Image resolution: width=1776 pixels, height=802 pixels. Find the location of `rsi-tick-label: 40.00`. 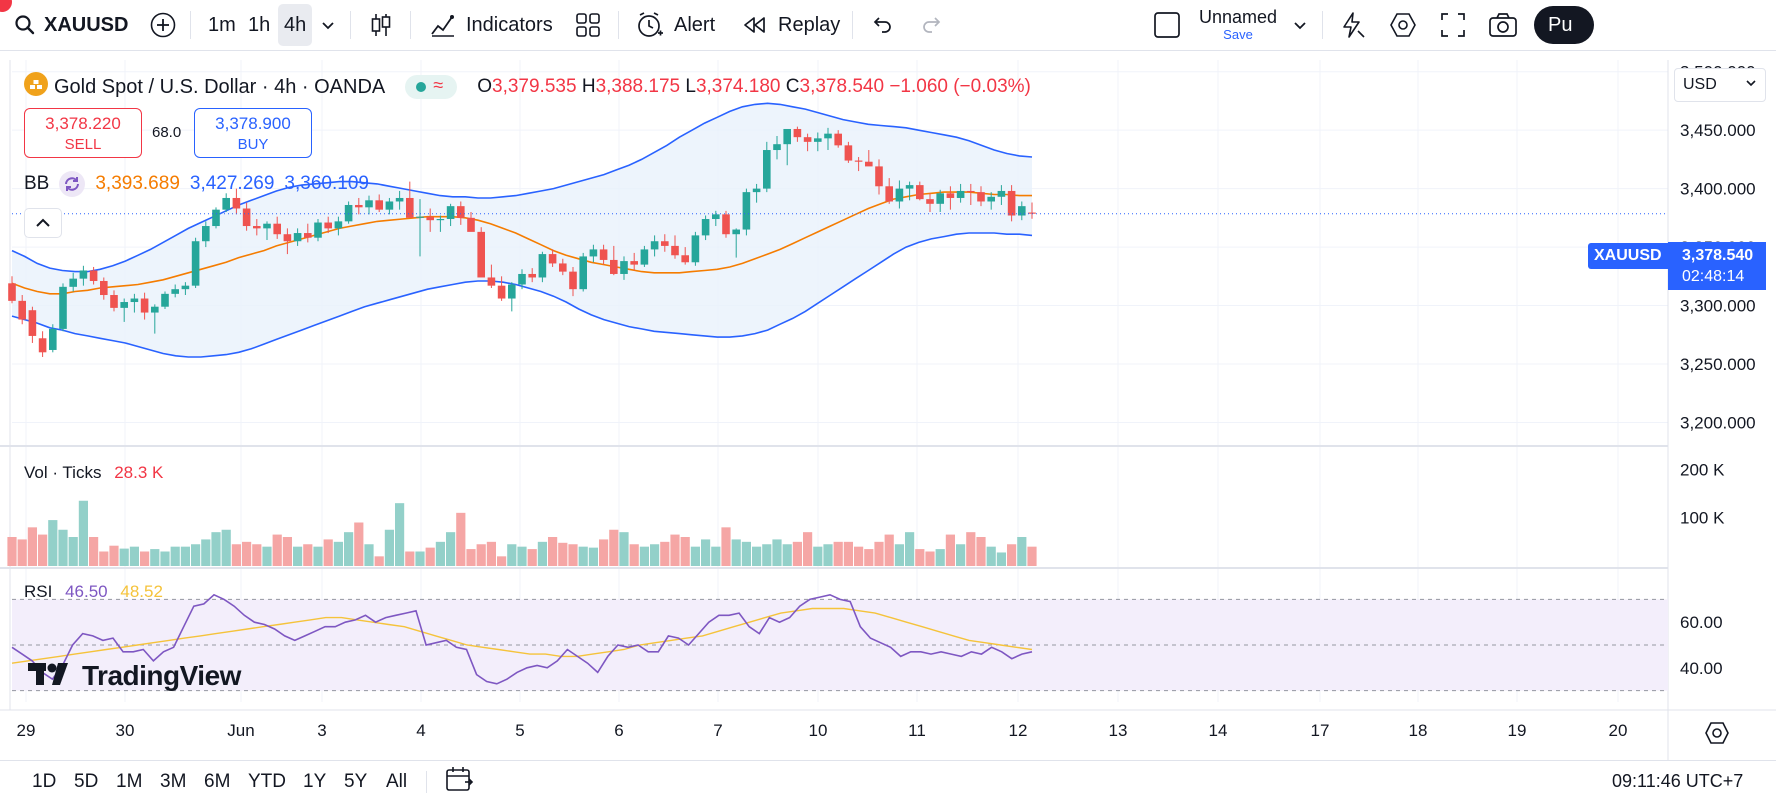

rsi-tick-label: 40.00 is located at coordinates (1701, 668).